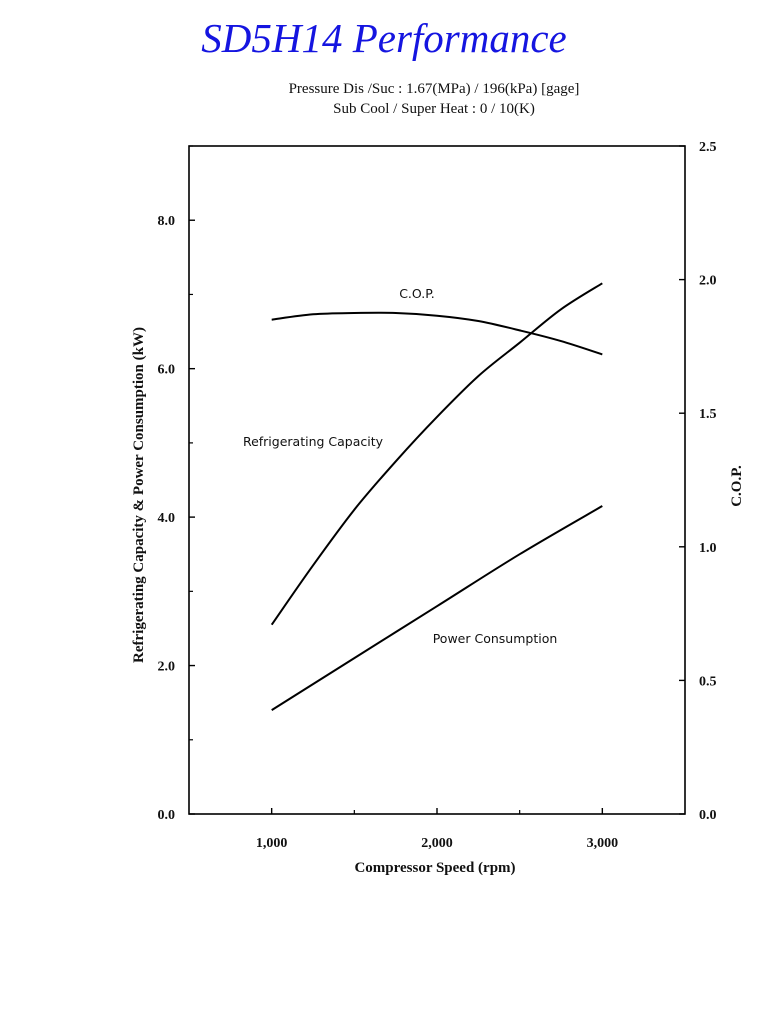 This screenshot has width=768, height=1024. Describe the element at coordinates (437, 608) in the screenshot. I see `power-consumption-line` at that location.